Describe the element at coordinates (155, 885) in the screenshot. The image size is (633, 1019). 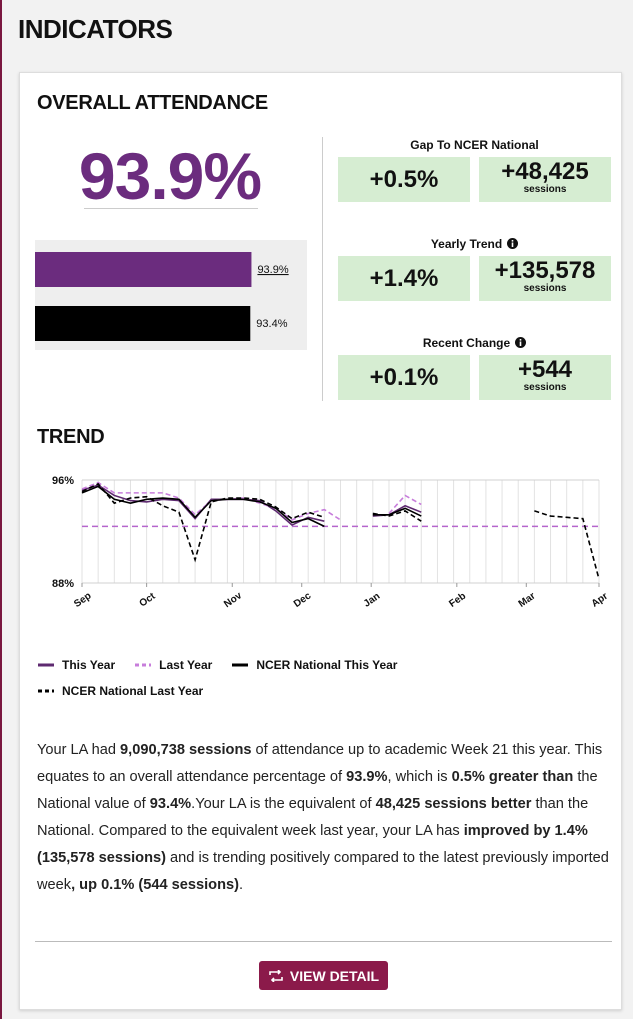
I see `summary-segment: , up 0.1% (544 sessions)` at that location.